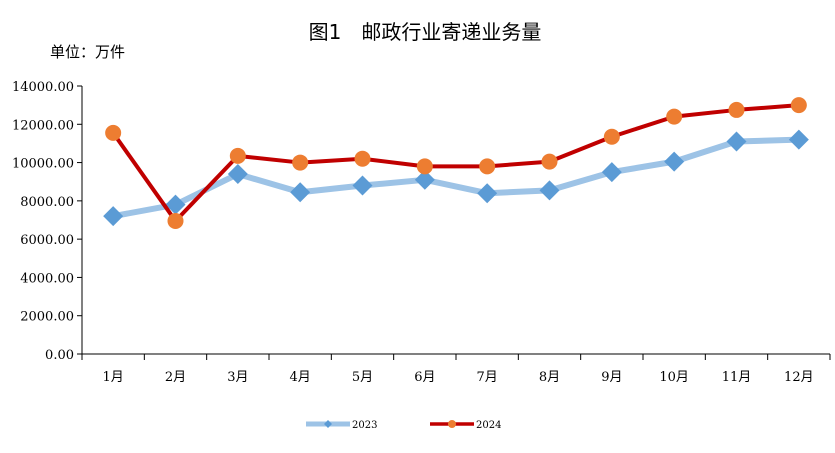 This screenshot has height=453, width=835. I want to click on y-tick-label: 4000.00, so click(47, 278).